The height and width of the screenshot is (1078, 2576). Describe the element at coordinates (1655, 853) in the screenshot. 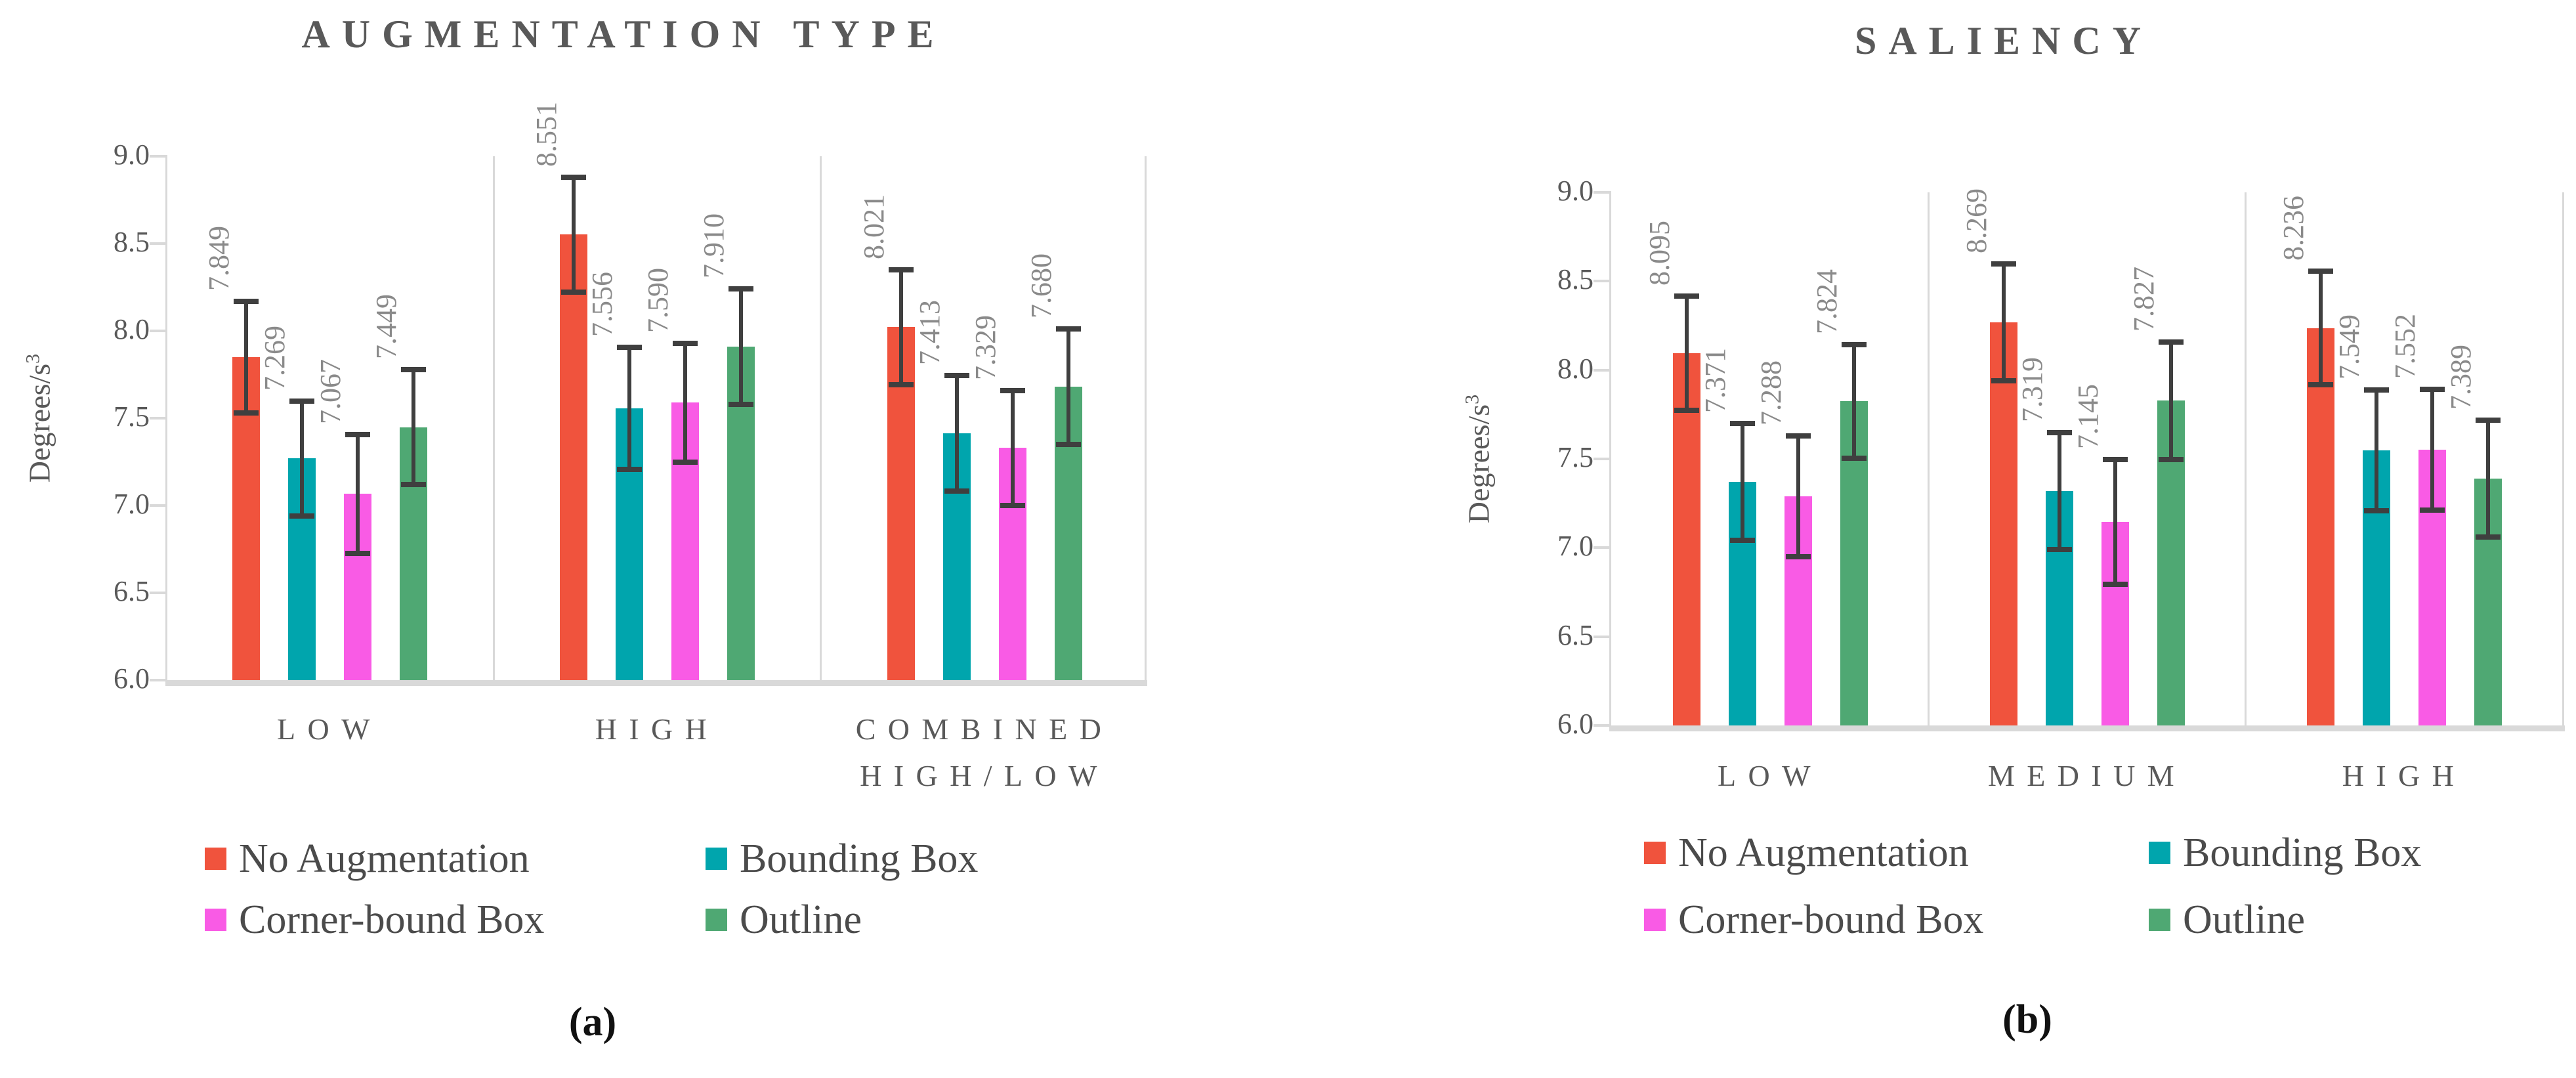

I see `legend-swatch-b-no-augmentation` at that location.